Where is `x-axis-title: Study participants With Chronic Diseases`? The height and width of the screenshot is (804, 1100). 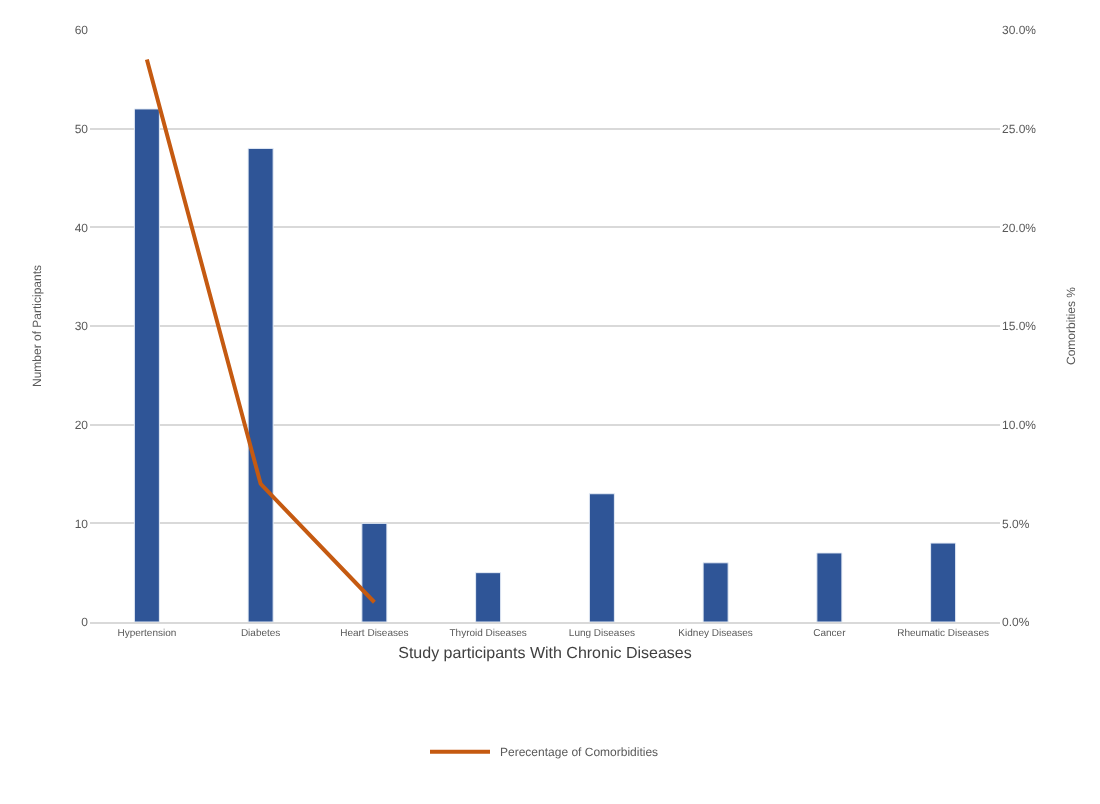 x-axis-title: Study participants With Chronic Diseases is located at coordinates (545, 653).